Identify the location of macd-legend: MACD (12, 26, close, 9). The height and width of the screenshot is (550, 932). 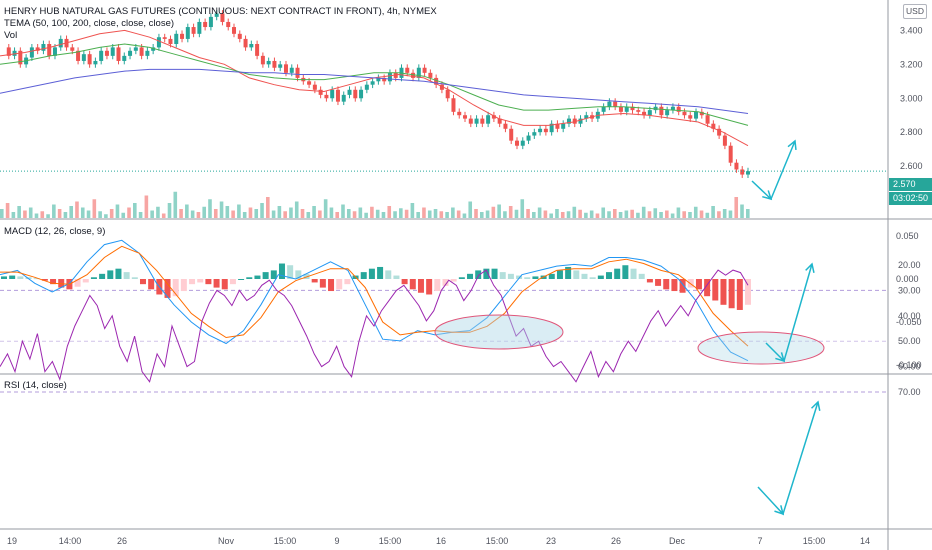
(55, 231).